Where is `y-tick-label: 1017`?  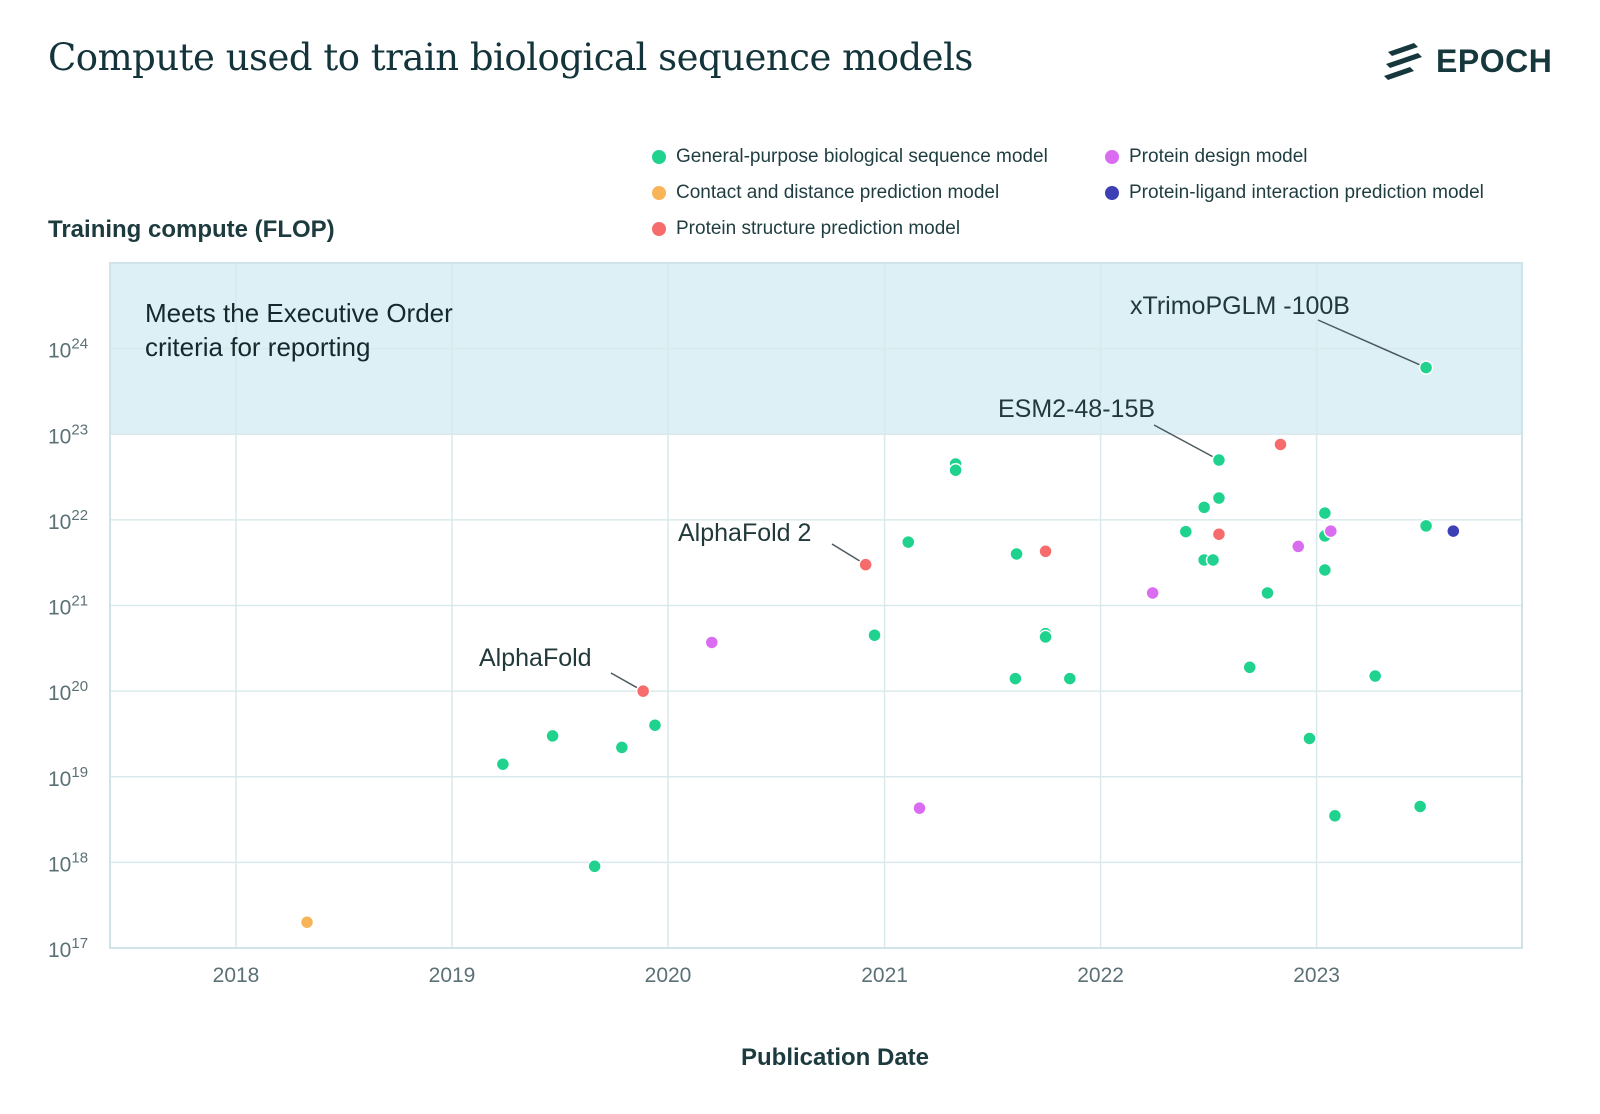
y-tick-label: 1017 is located at coordinates (68, 948).